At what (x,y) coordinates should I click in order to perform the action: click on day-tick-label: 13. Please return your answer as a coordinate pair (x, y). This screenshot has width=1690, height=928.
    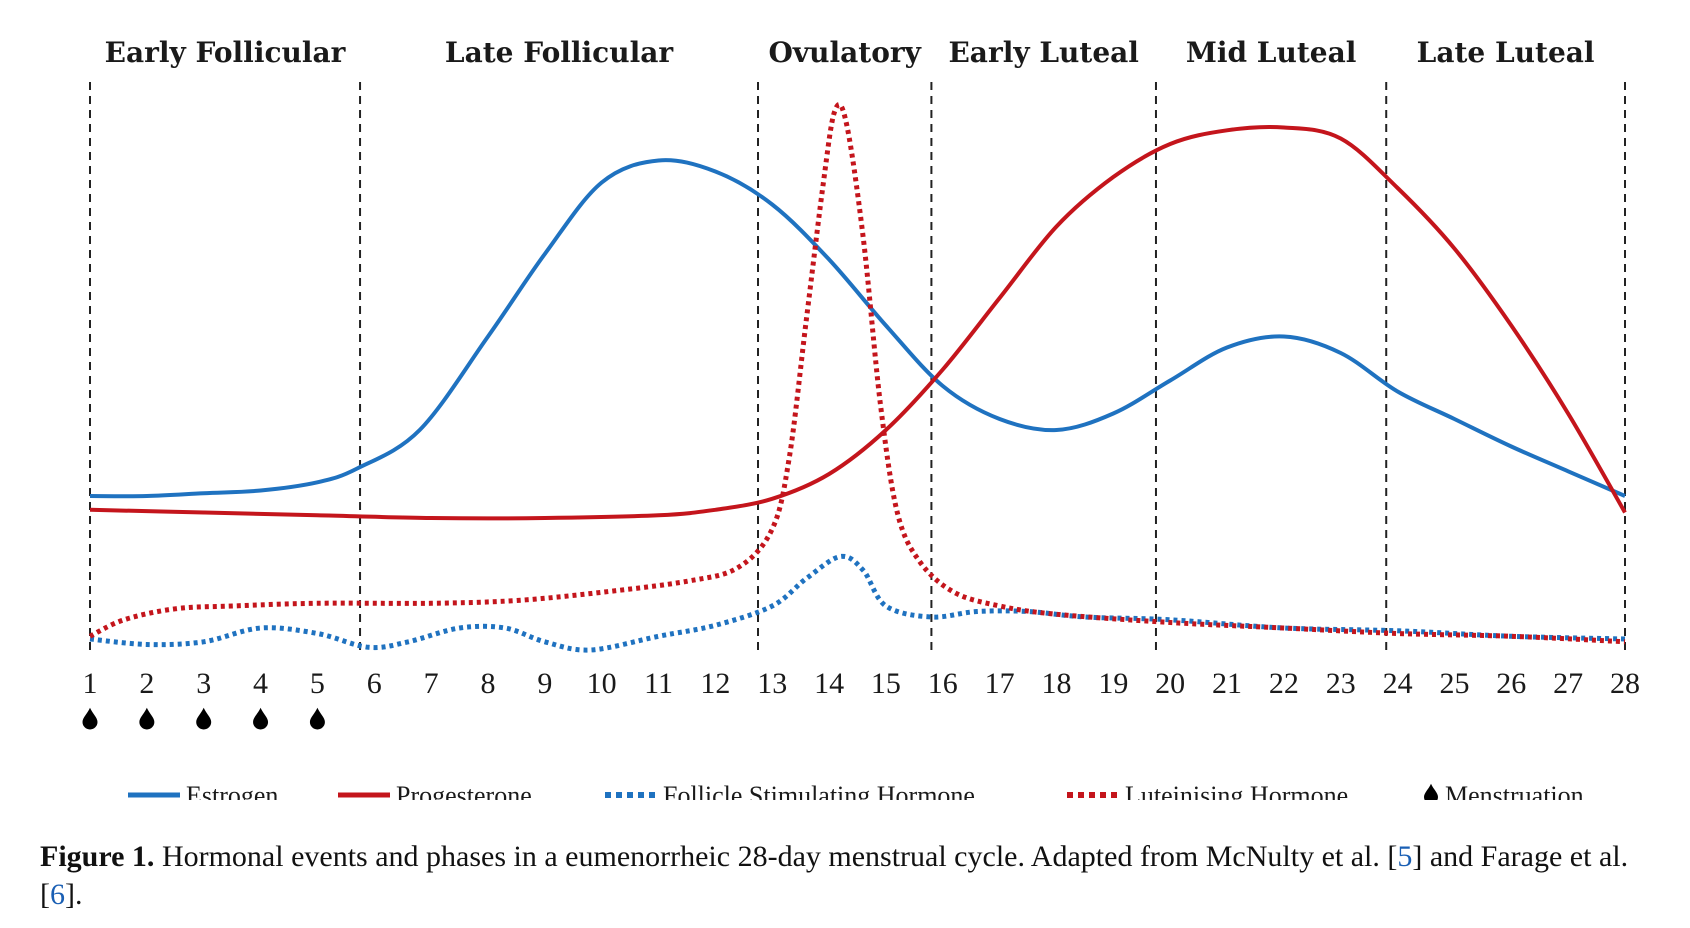
    Looking at the image, I should click on (772, 683).